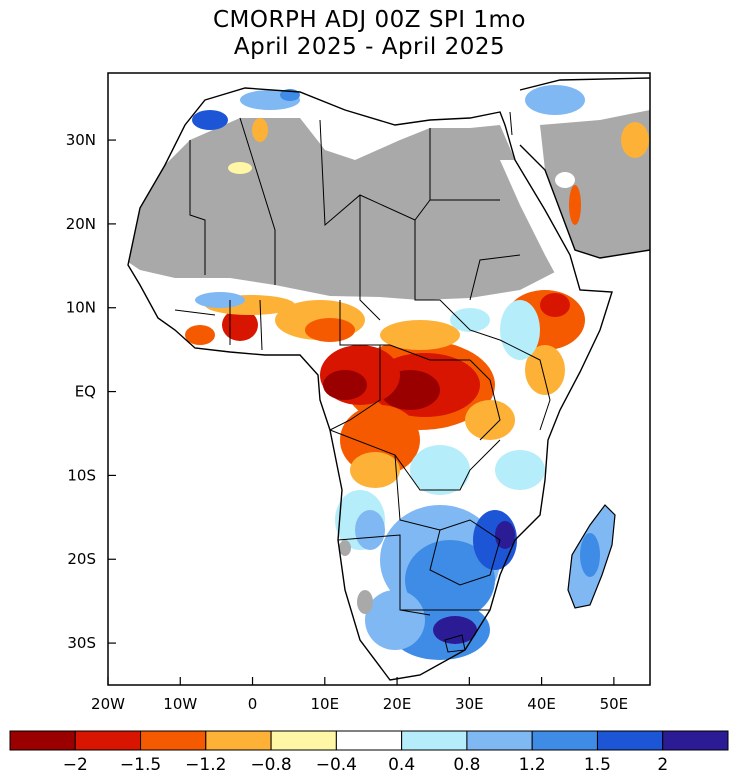 This screenshot has width=739, height=777. I want to click on lon-tick-label: 50E, so click(614, 704).